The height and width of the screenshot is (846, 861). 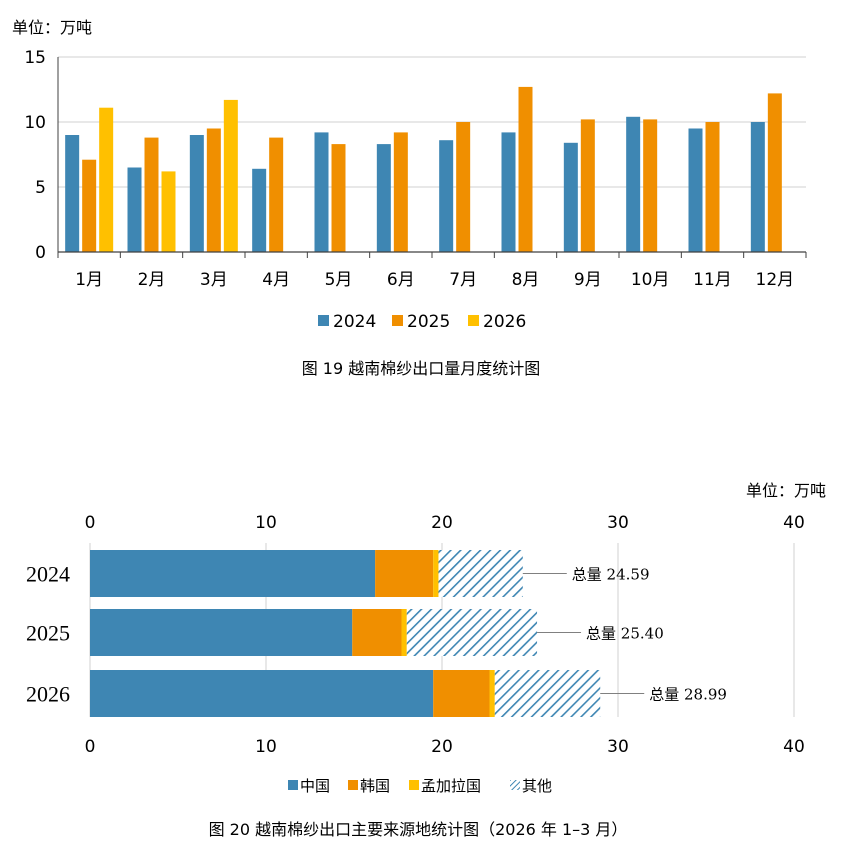 I want to click on chart20-segment-韩国-2025, so click(x=377, y=632).